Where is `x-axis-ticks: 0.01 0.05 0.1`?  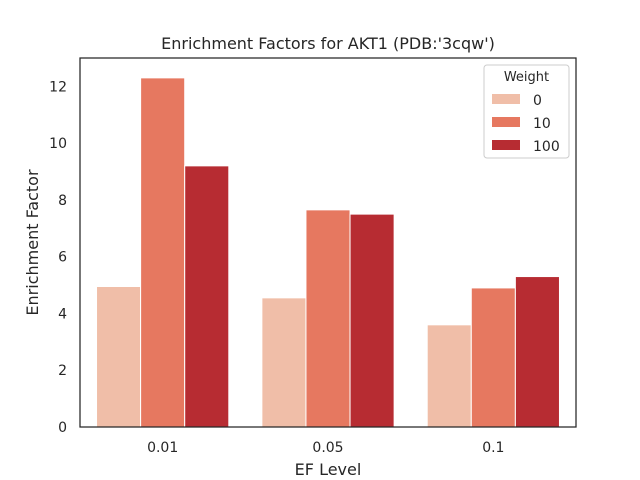
x-axis-ticks: 0.01 0.05 0.1 is located at coordinates (325, 448).